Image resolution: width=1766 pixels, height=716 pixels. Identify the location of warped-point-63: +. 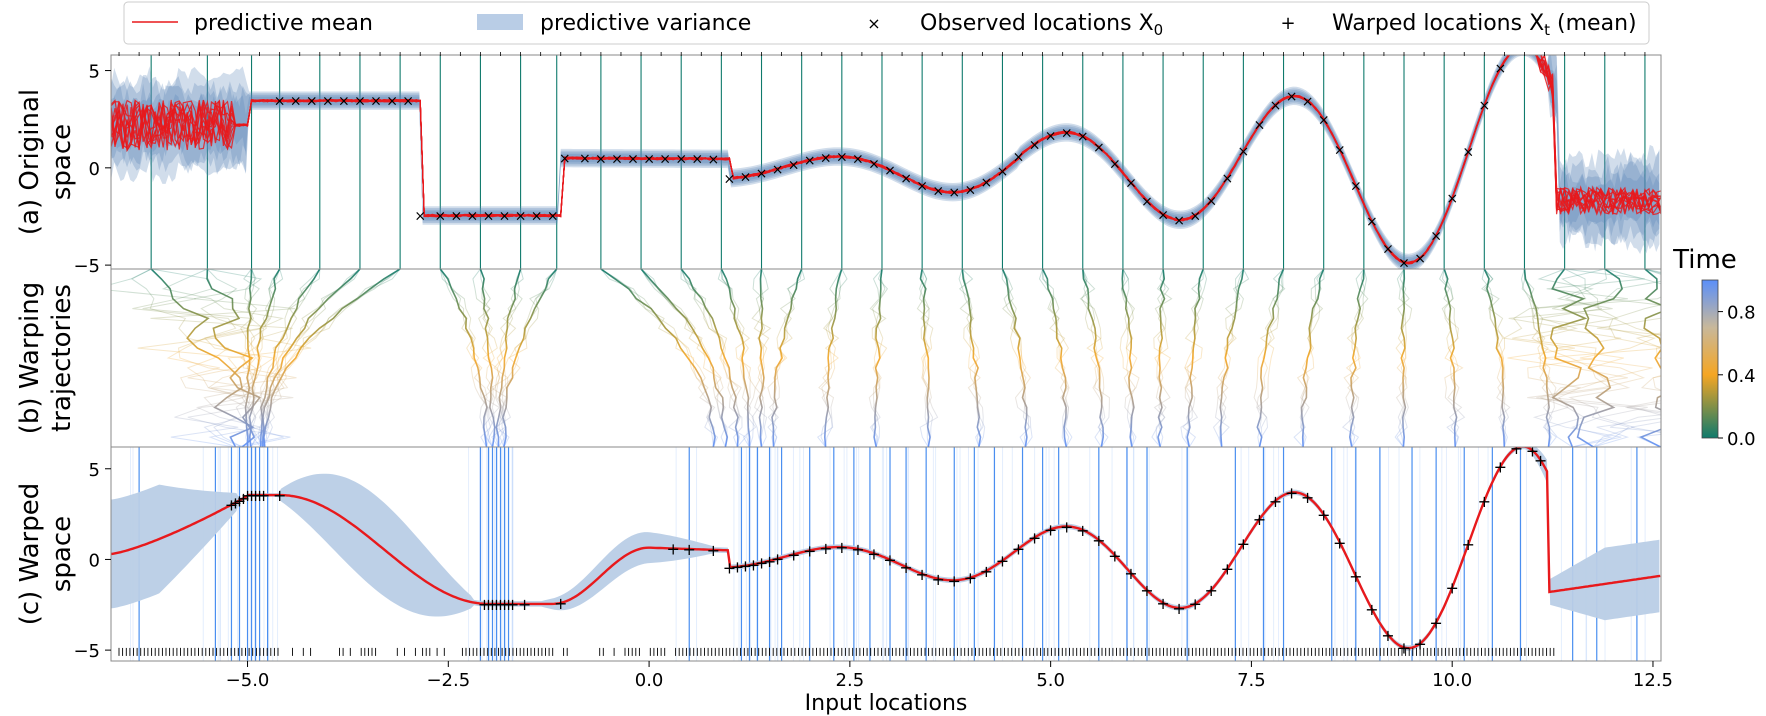
(1323, 514).